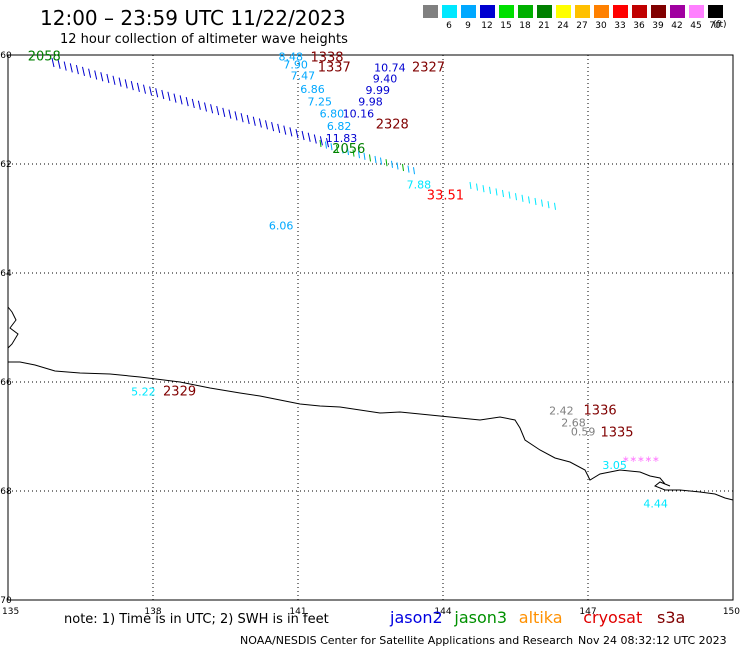 Image resolution: width=740 pixels, height=650 pixels. Describe the element at coordinates (193, 18) in the screenshot. I see `page-title: 12:00 – 23:59 UTC 11/22/2023` at that location.